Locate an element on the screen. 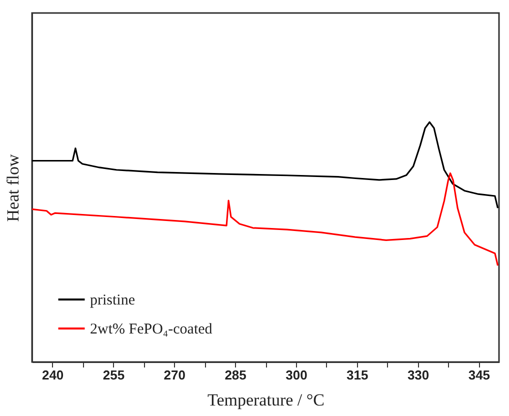 Image resolution: width=509 pixels, height=416 pixels. x-tick-label: 255 is located at coordinates (113, 375).